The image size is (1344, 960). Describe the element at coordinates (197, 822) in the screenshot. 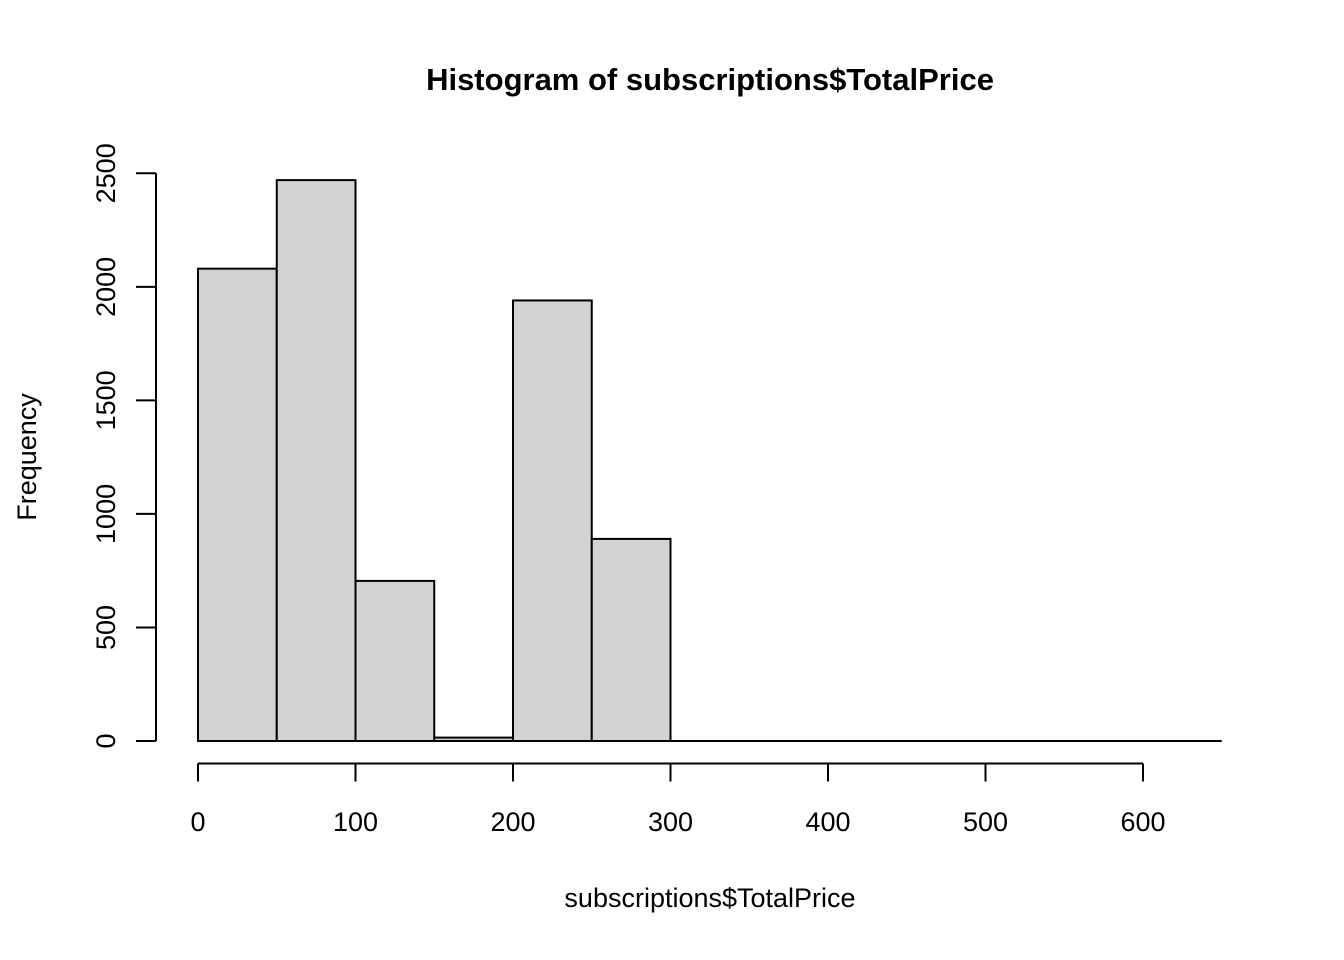

I see `x-tick-label: 0` at that location.